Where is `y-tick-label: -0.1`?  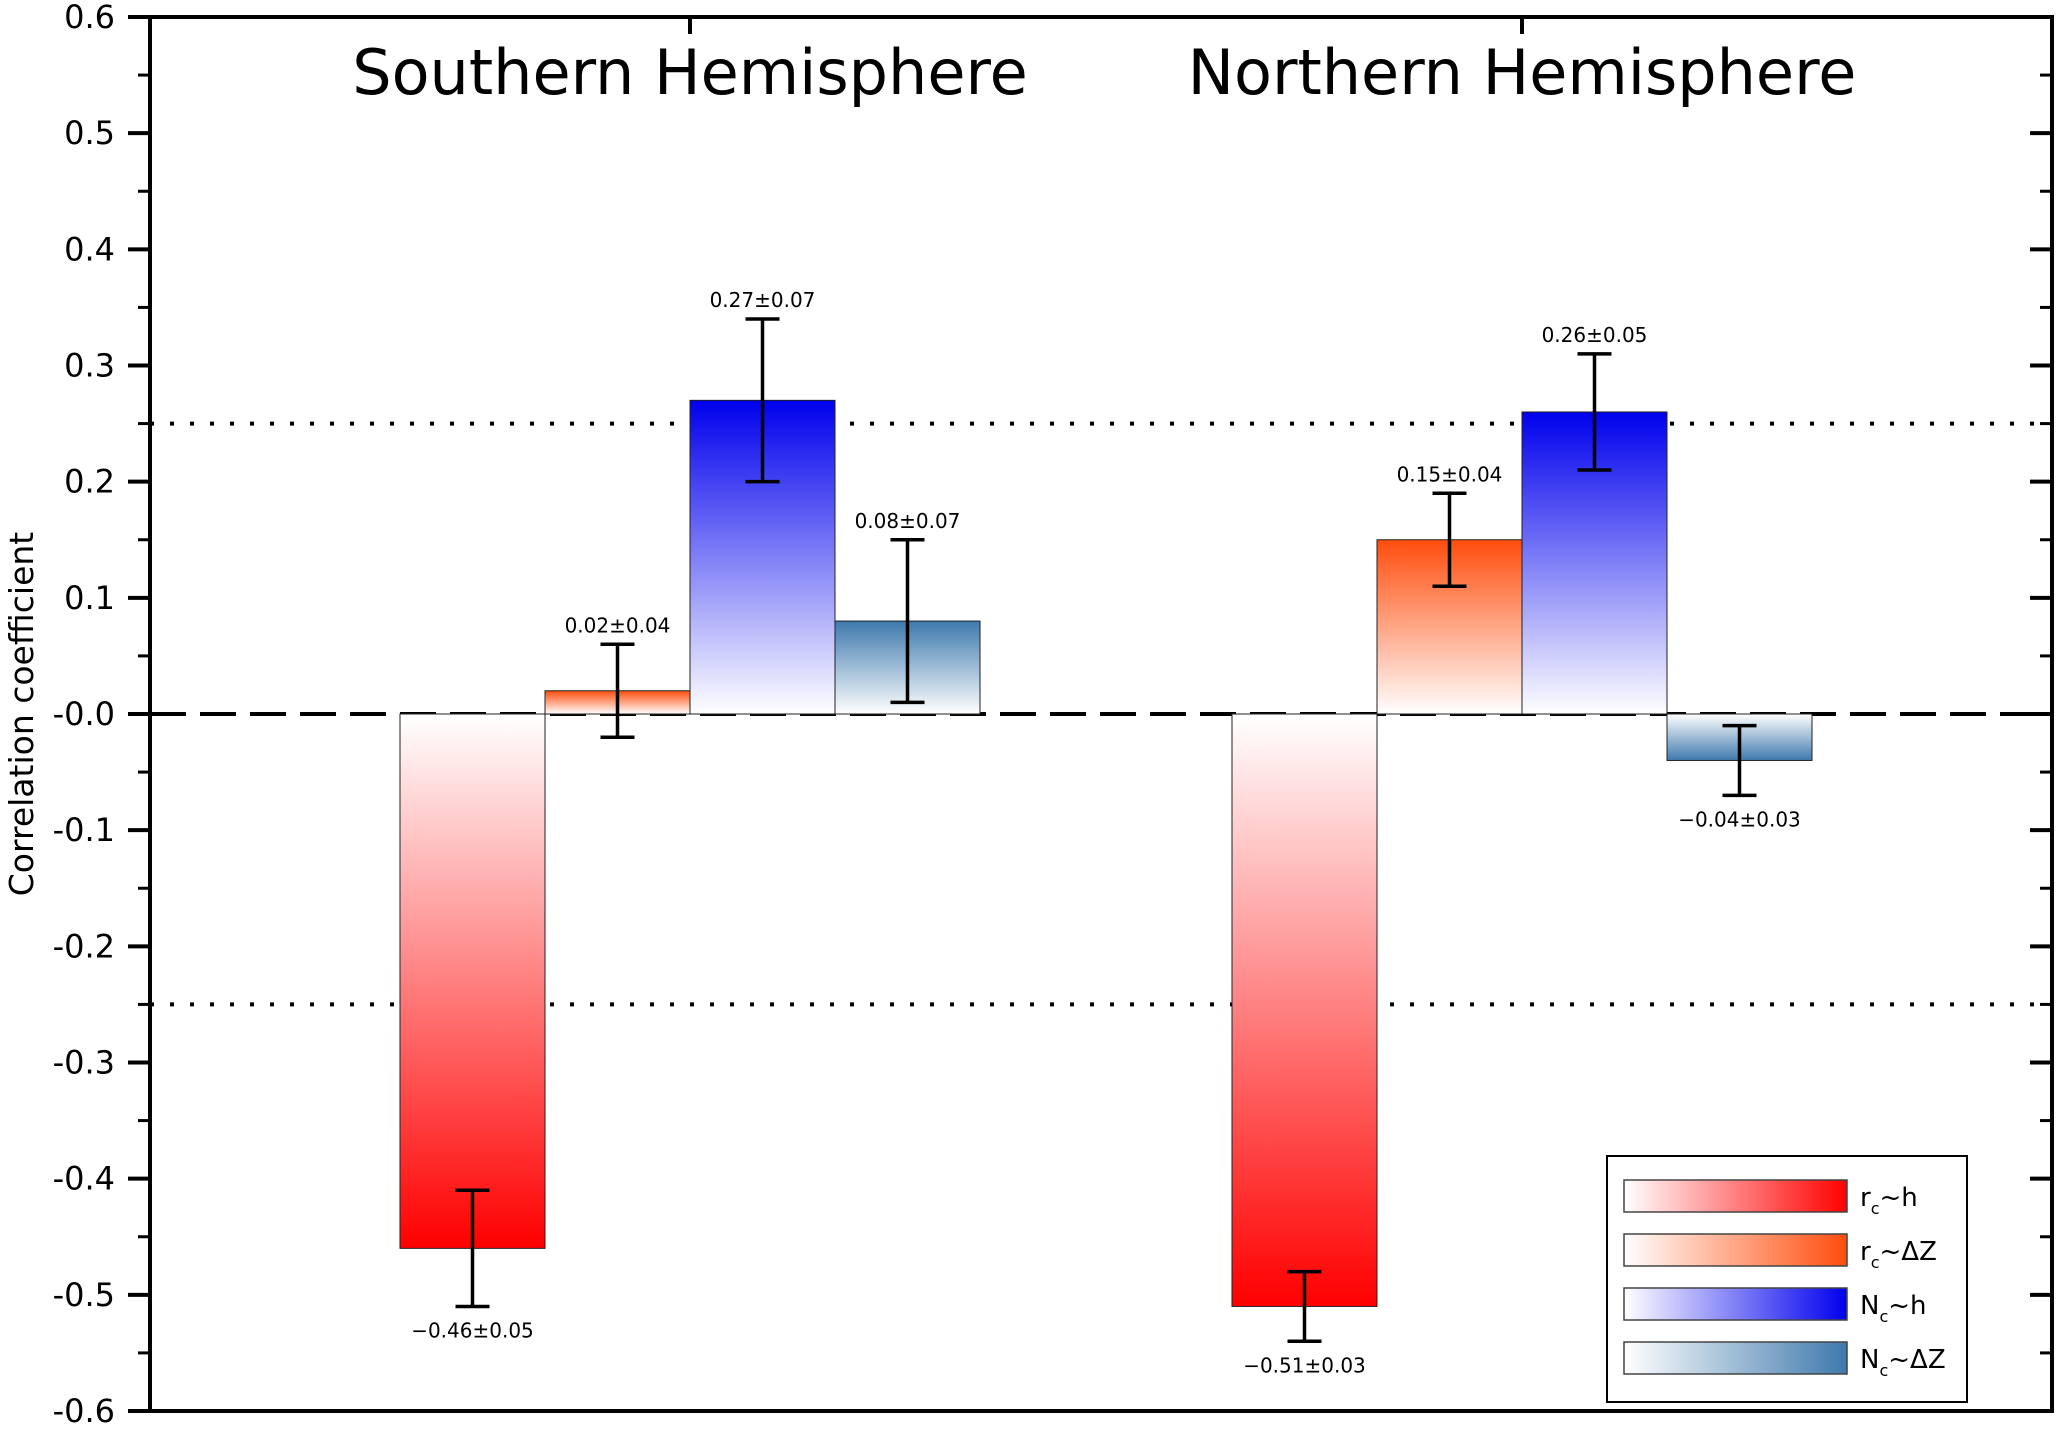
y-tick-label: -0.1 is located at coordinates (84, 830).